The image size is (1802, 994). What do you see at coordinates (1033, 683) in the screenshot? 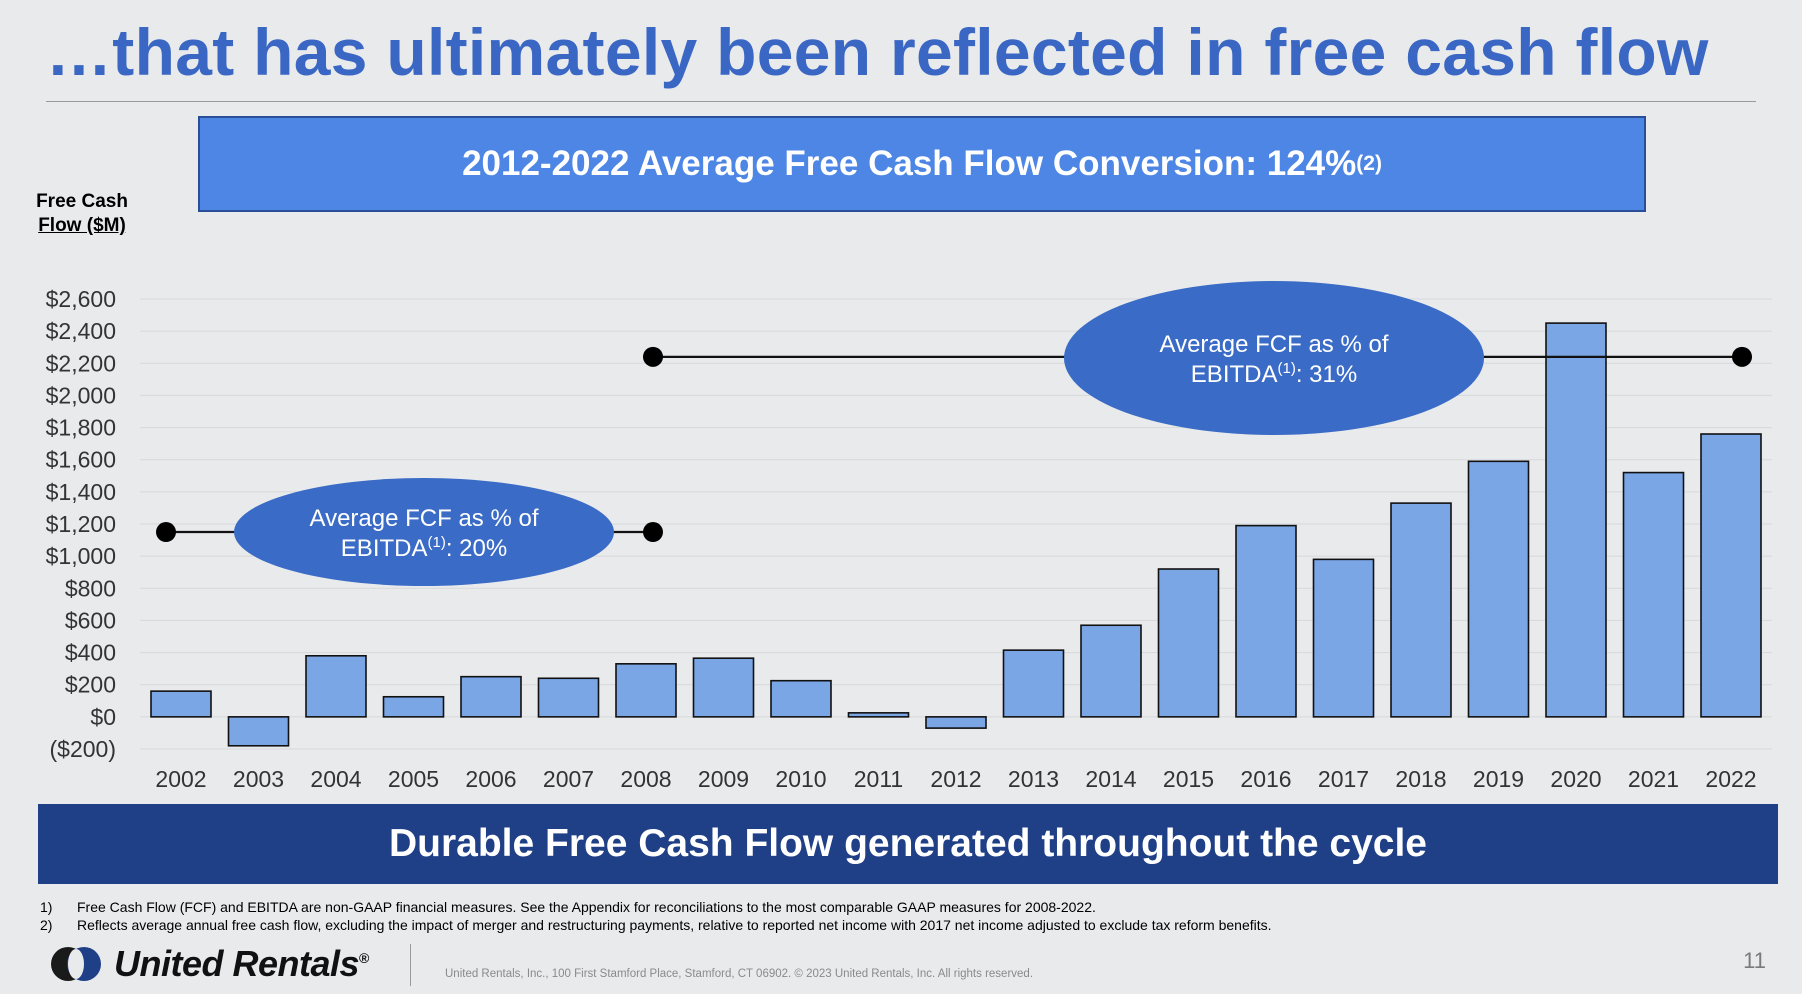
I see `bar-2013` at bounding box center [1033, 683].